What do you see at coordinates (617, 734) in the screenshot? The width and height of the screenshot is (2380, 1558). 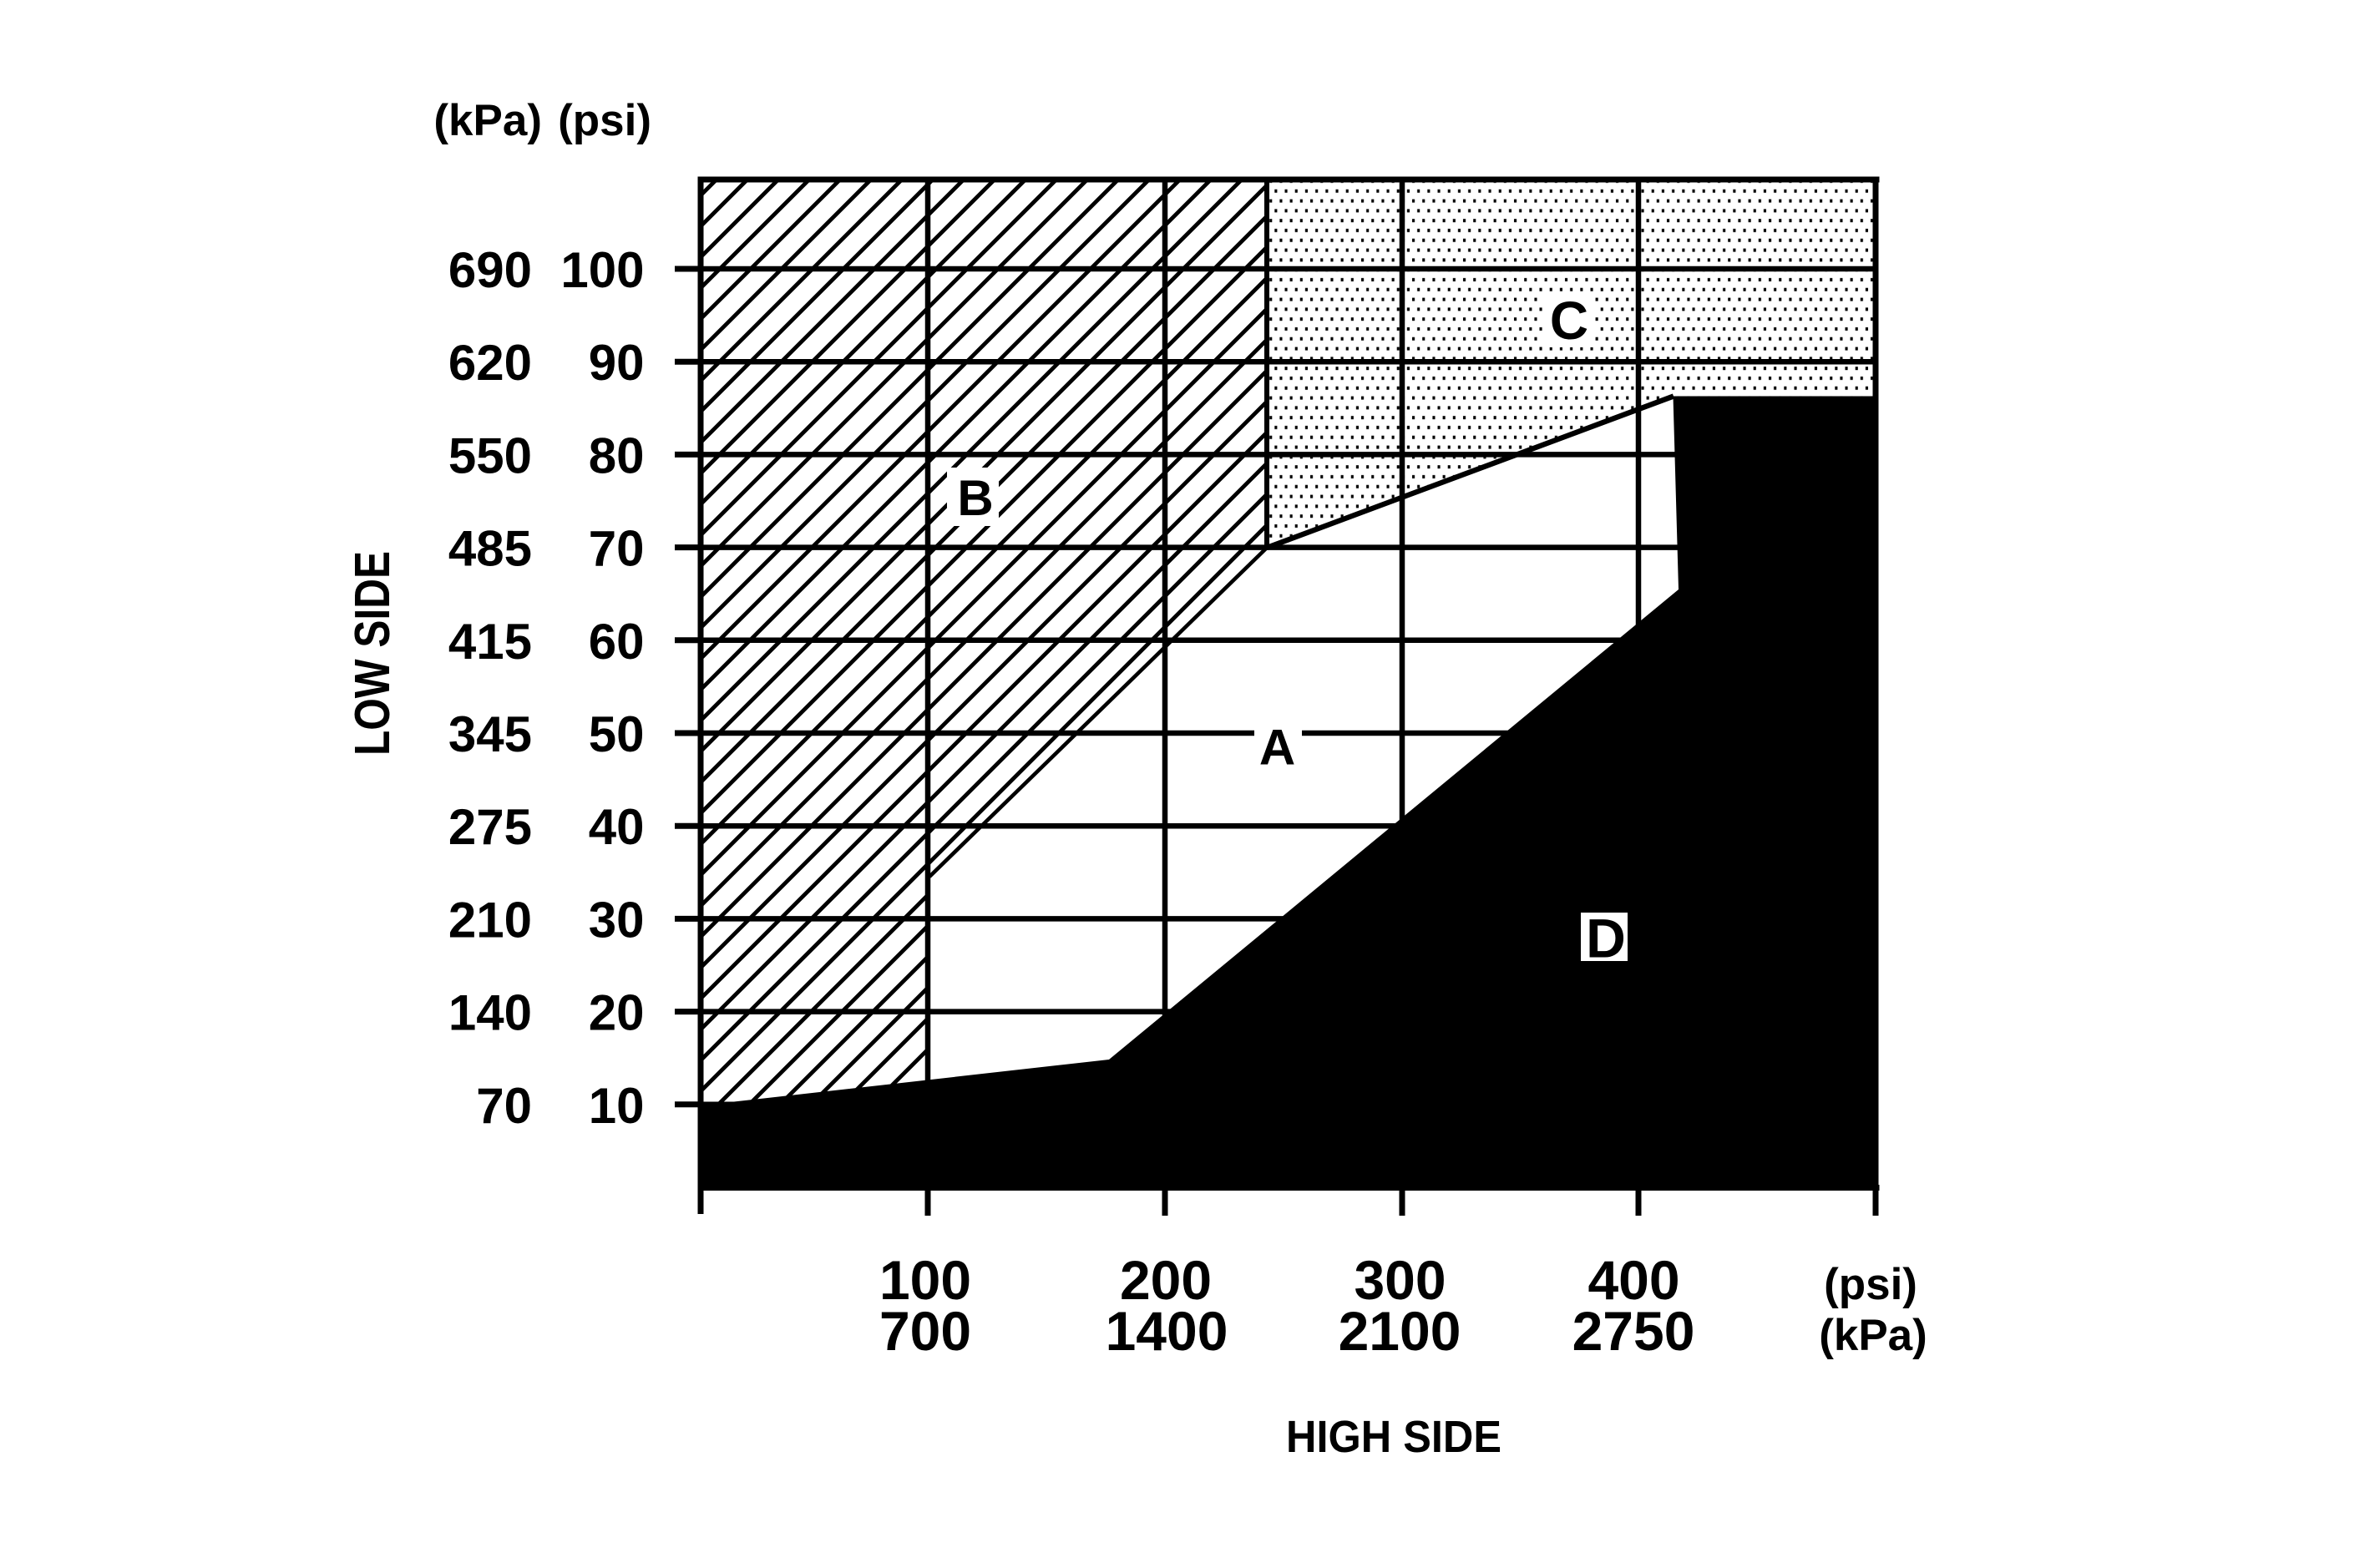 I see `svg-text: 50` at bounding box center [617, 734].